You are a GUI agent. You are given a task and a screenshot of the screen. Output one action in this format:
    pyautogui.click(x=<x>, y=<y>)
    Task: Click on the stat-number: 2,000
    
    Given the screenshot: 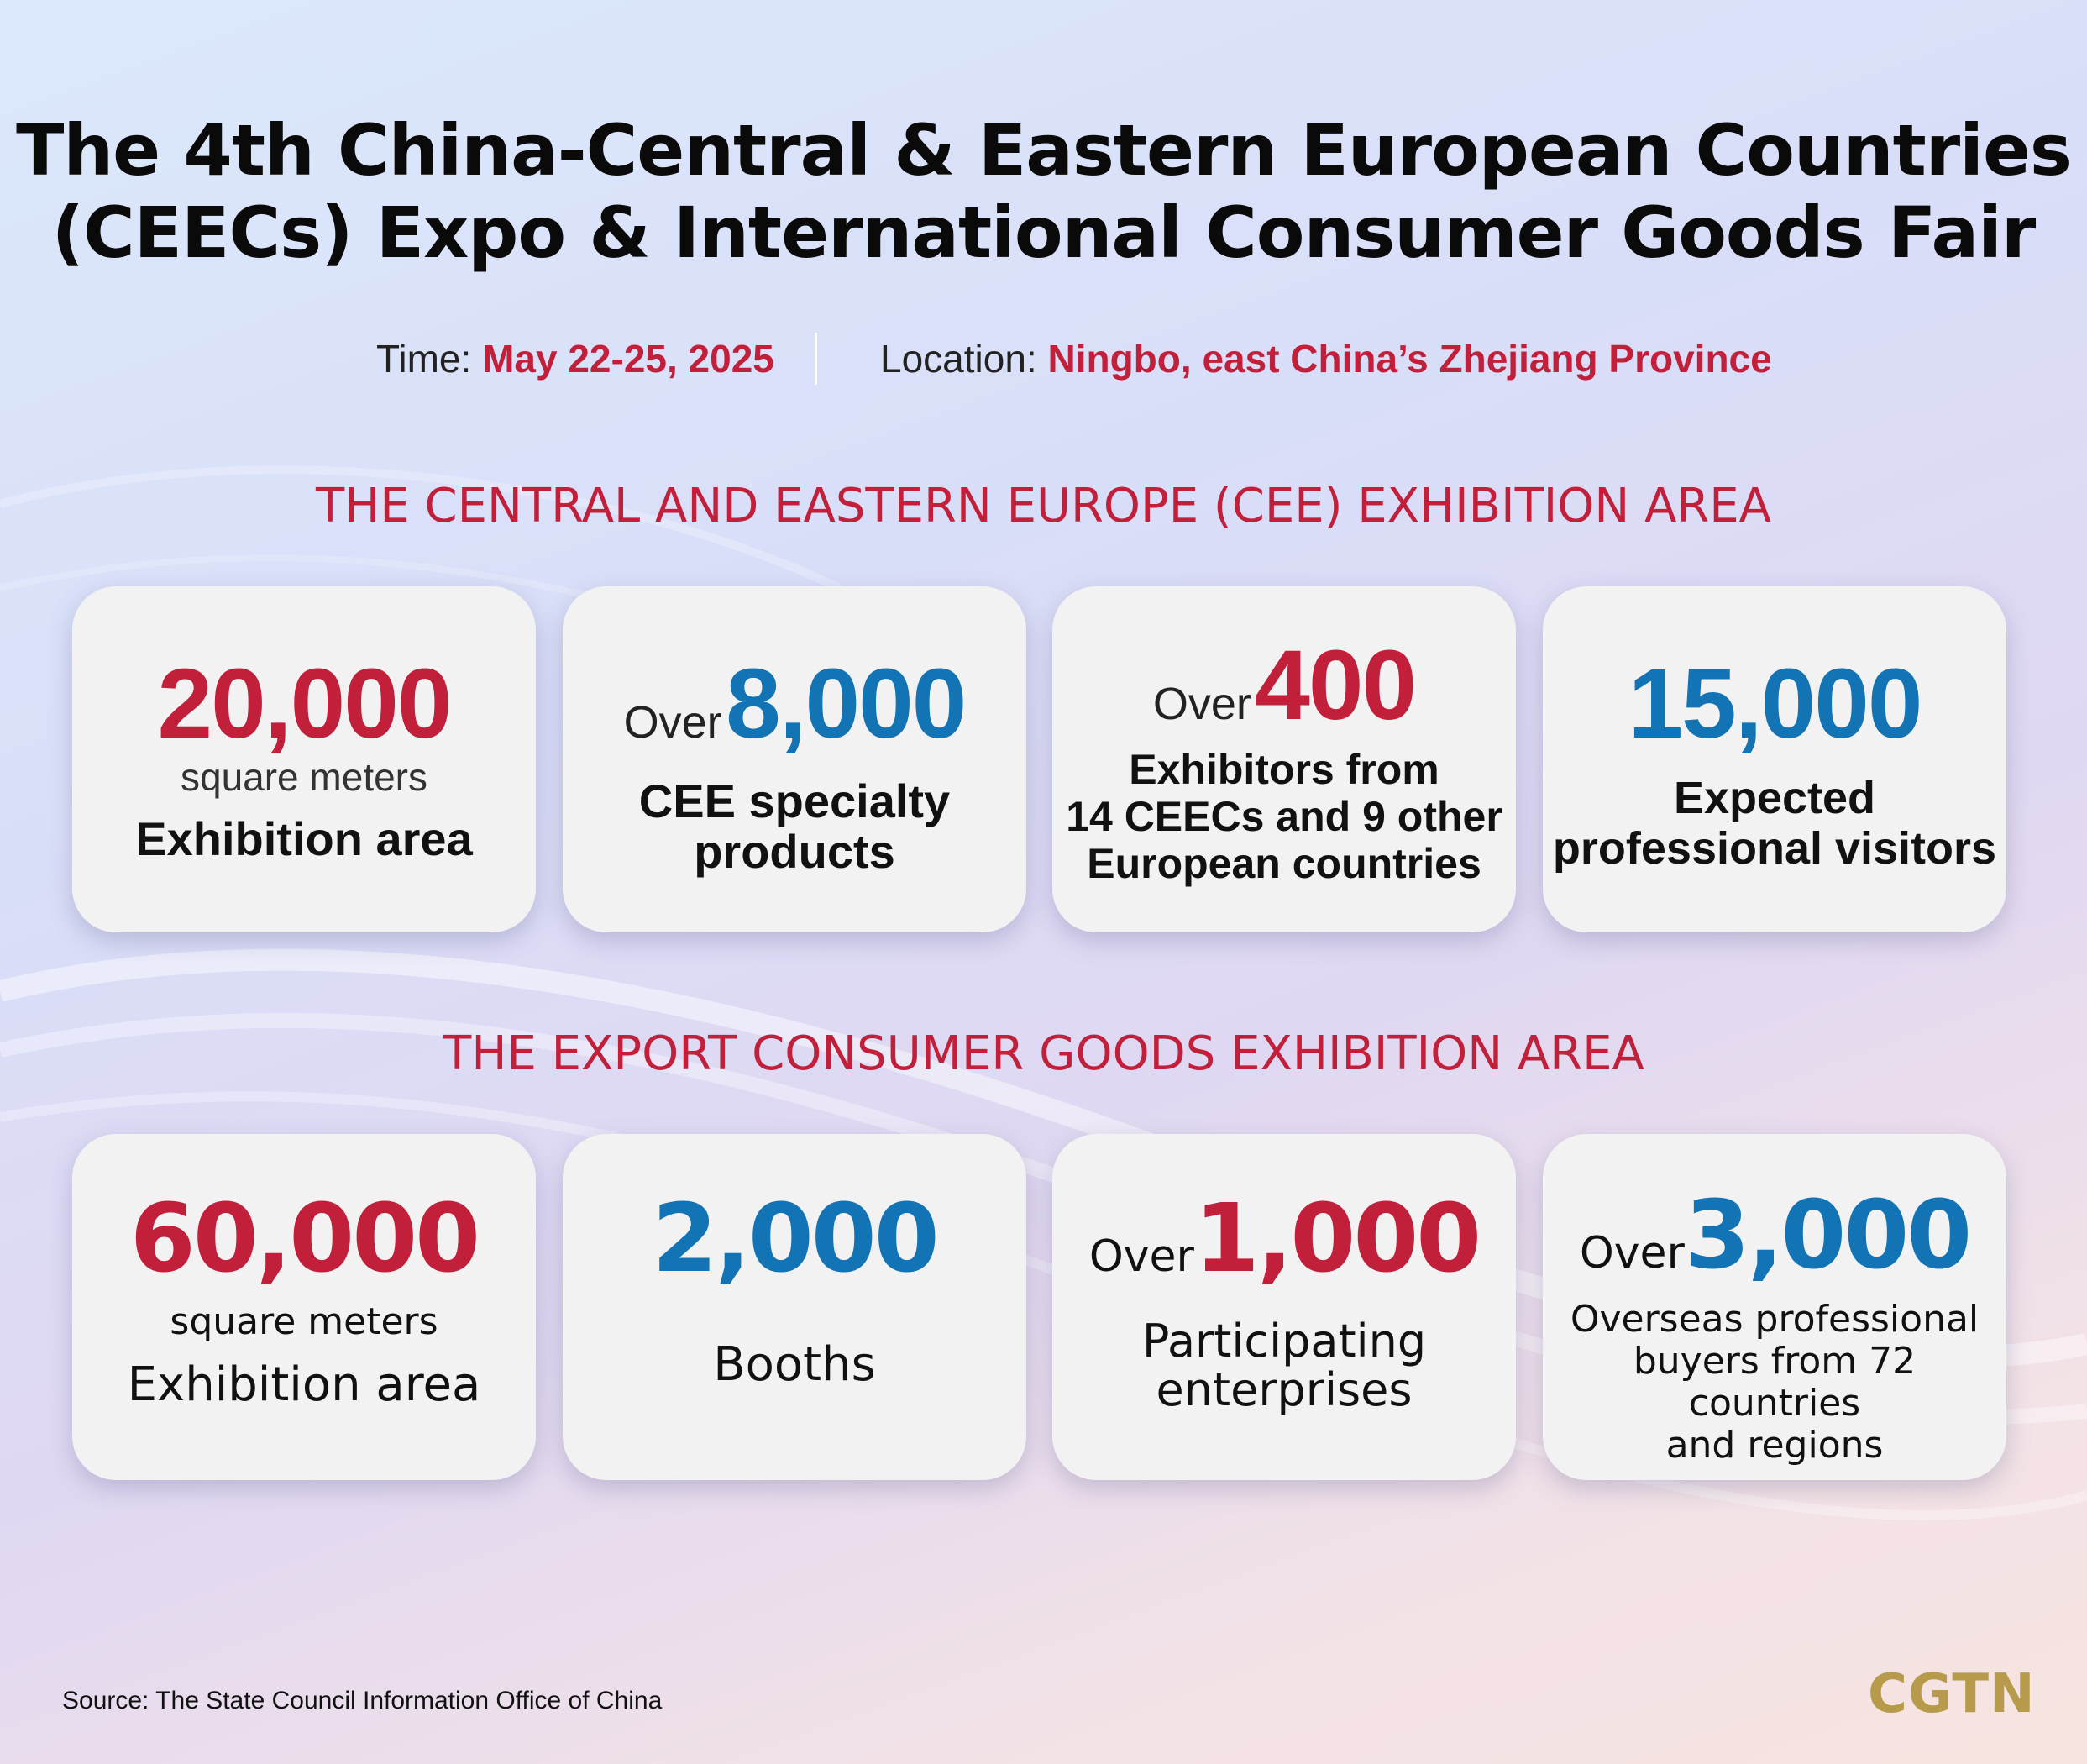 What is the action you would take?
    pyautogui.click(x=795, y=1239)
    